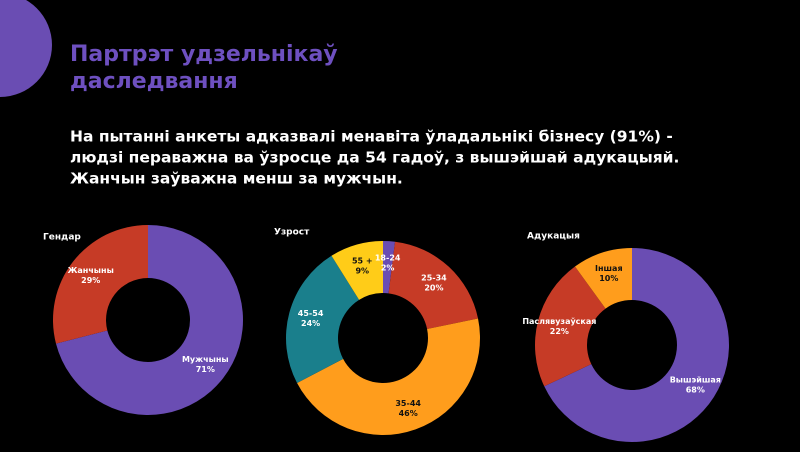 Image resolution: width=800 pixels, height=452 pixels. I want to click on slice-label: Вышэйшая, so click(695, 380).